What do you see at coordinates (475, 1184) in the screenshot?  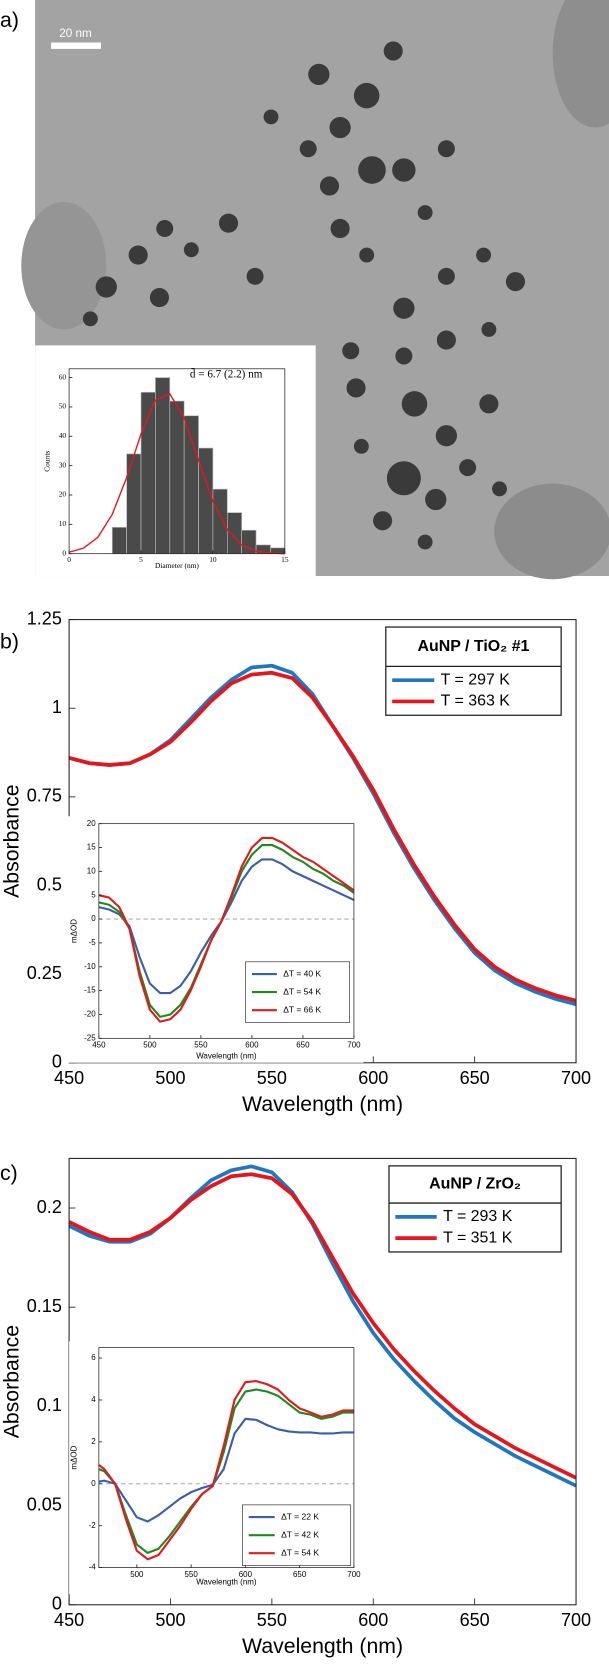 I see `legend-title: AuNP / ZrO₂` at bounding box center [475, 1184].